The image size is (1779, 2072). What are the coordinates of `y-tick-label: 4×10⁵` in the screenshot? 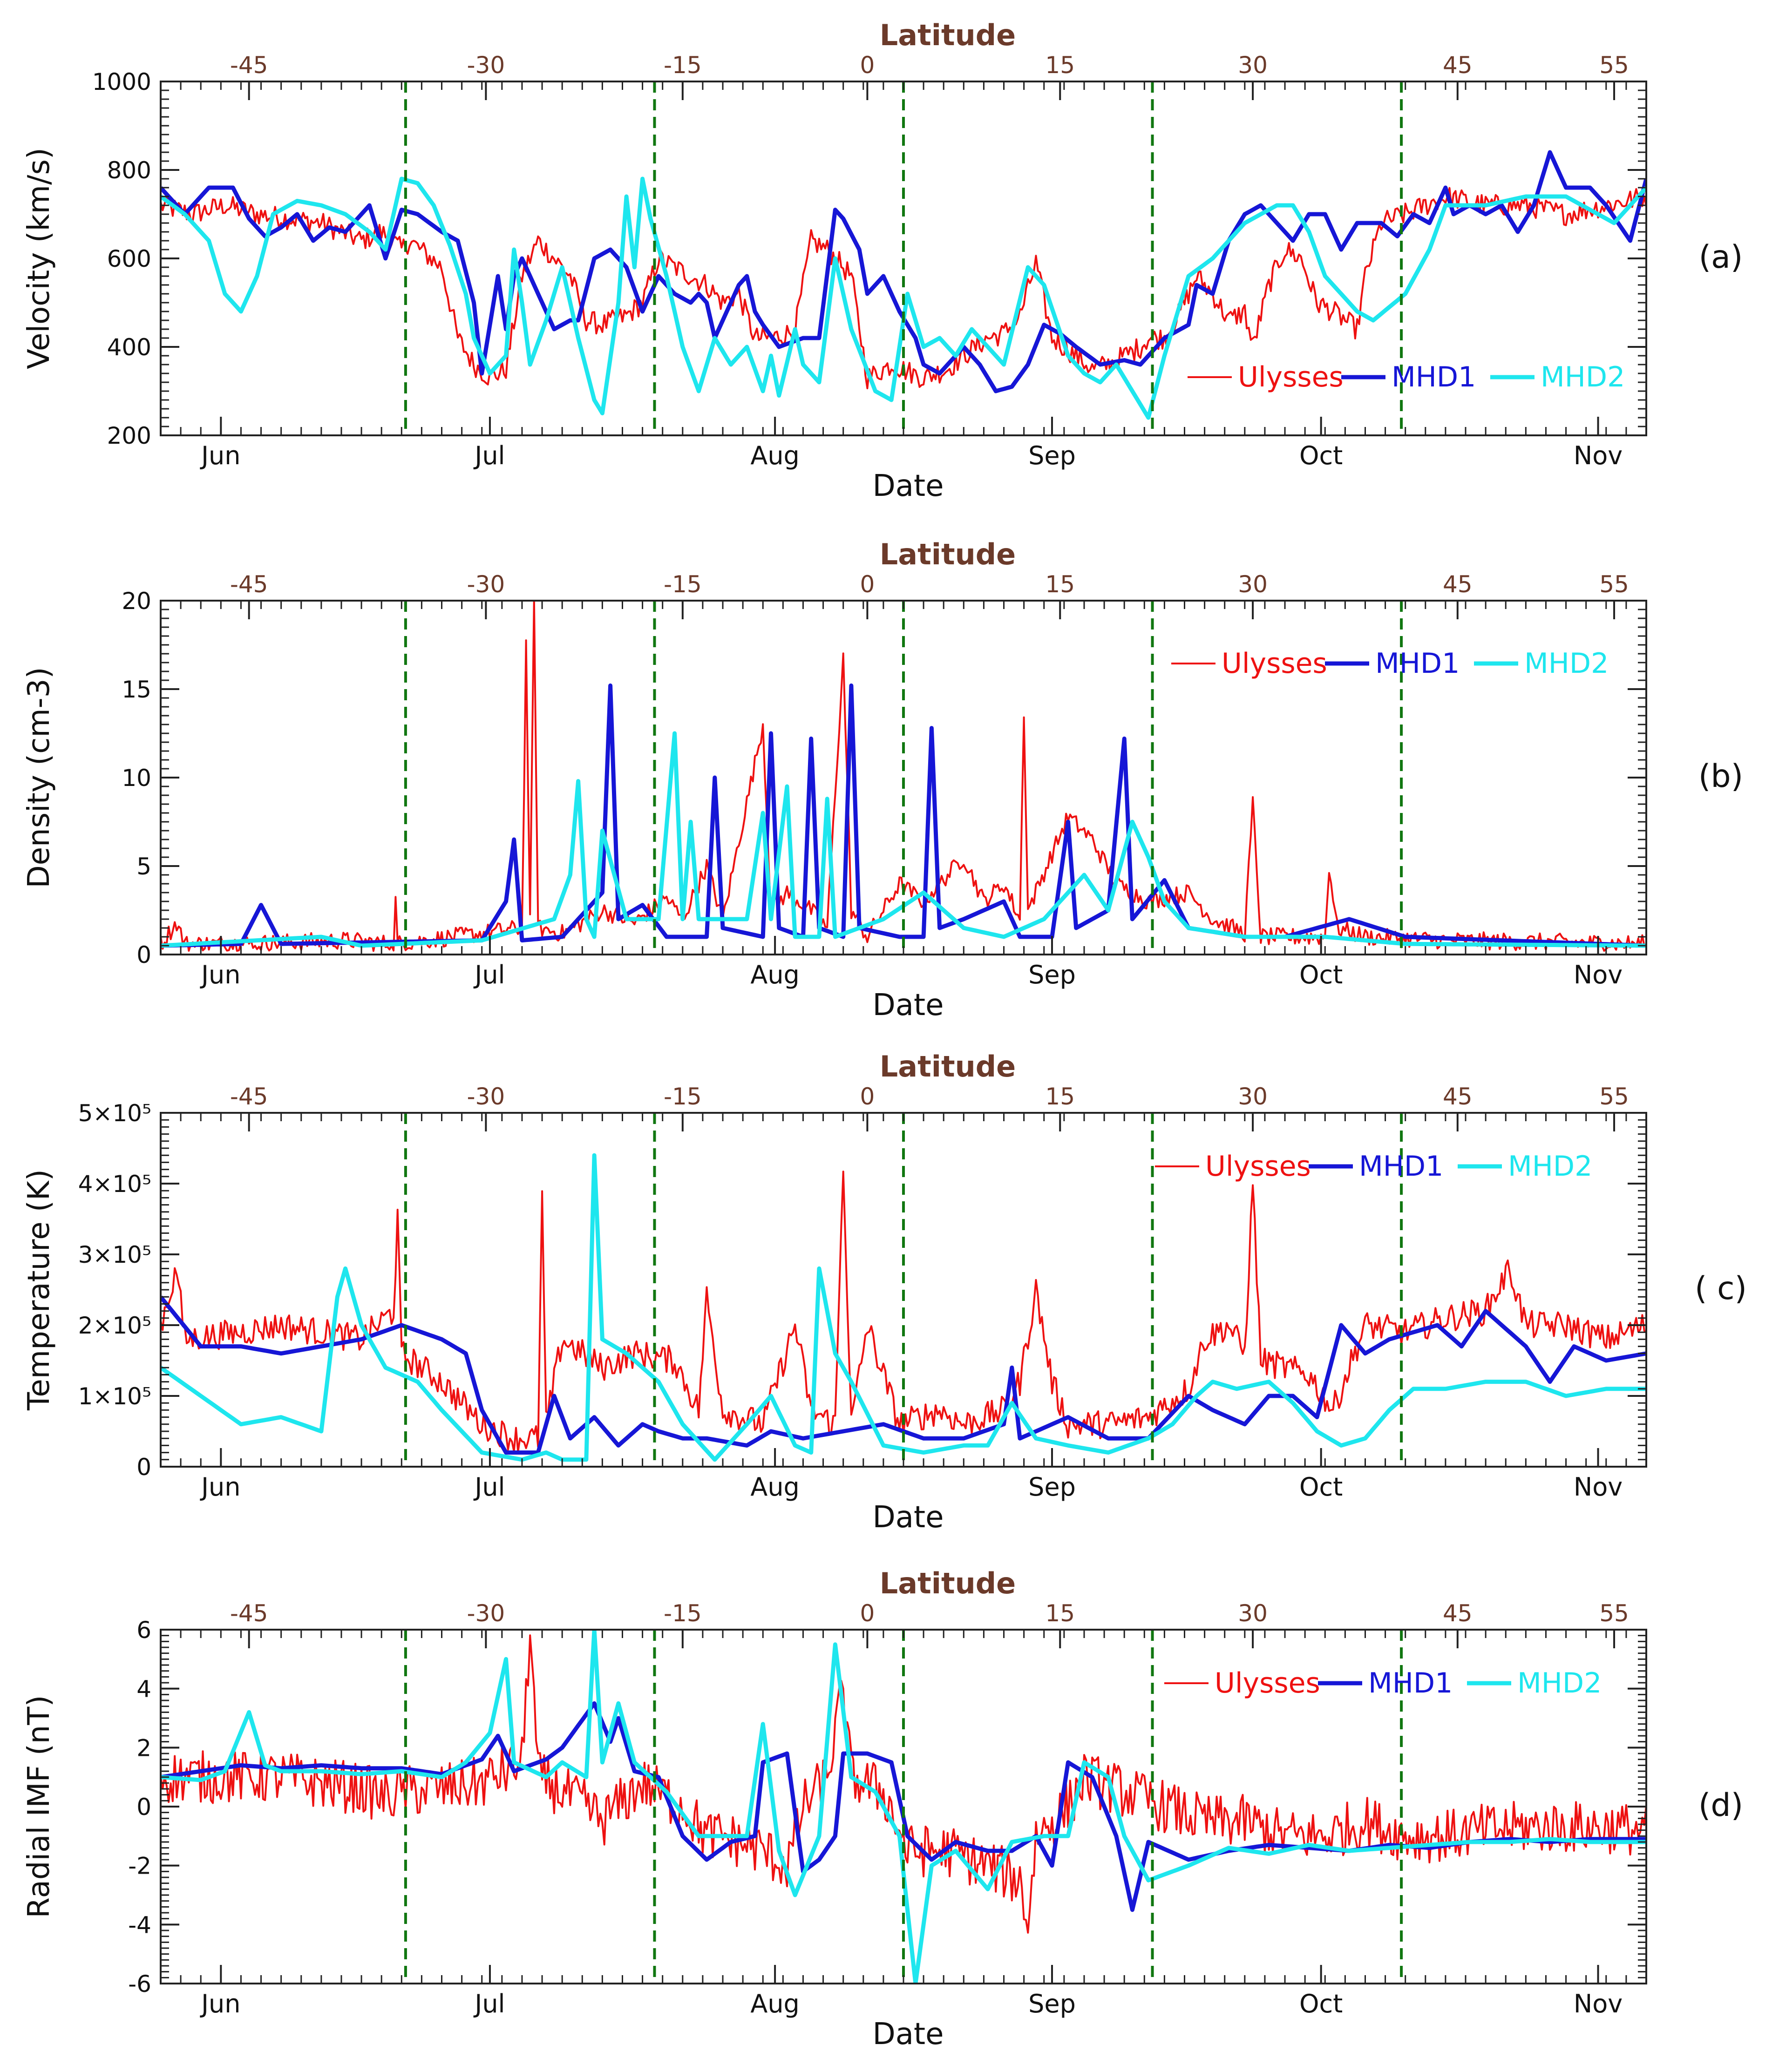 It's located at (115, 1184).